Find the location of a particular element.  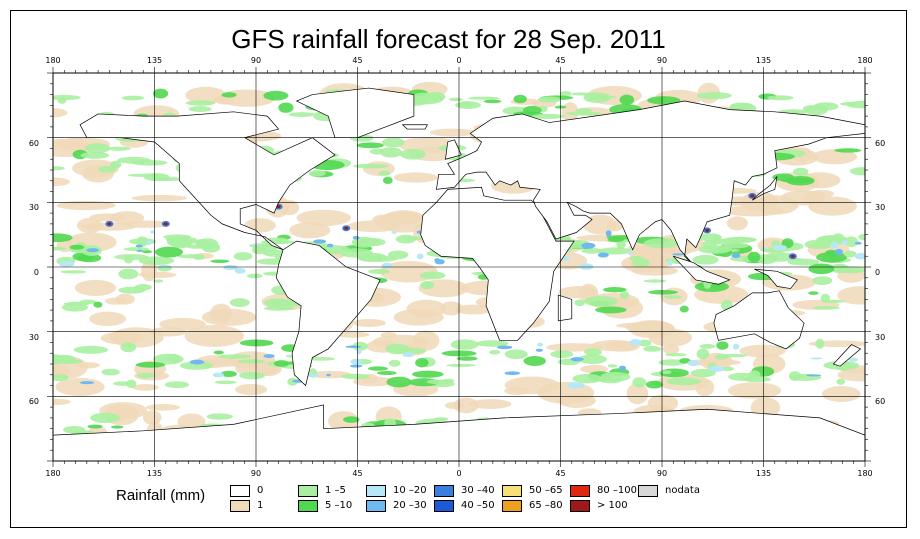

lat-tick-right: 0 is located at coordinates (878, 272).